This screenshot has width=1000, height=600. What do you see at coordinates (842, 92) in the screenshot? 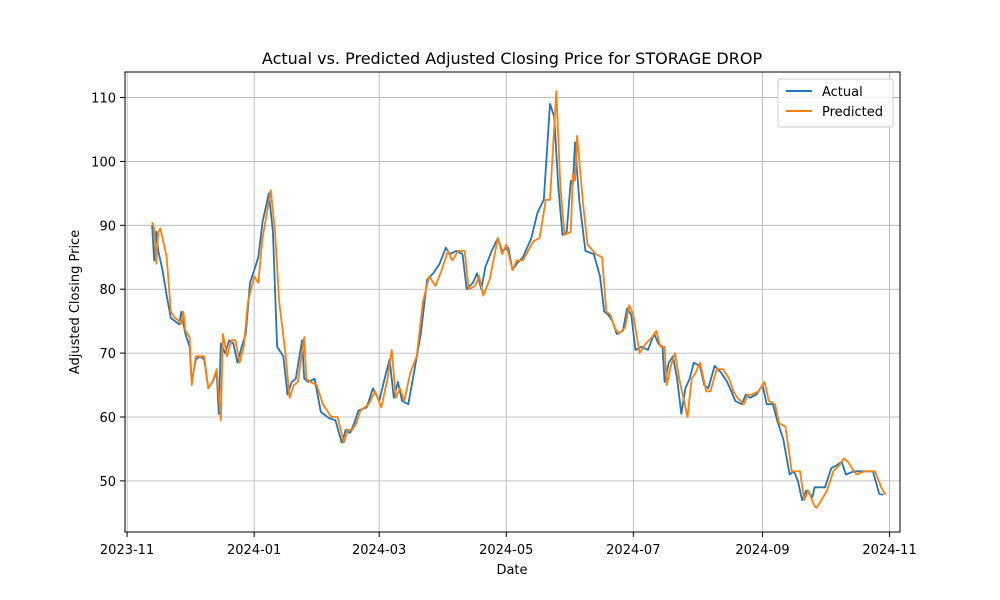
I see `legend-label-actual: Actual` at bounding box center [842, 92].